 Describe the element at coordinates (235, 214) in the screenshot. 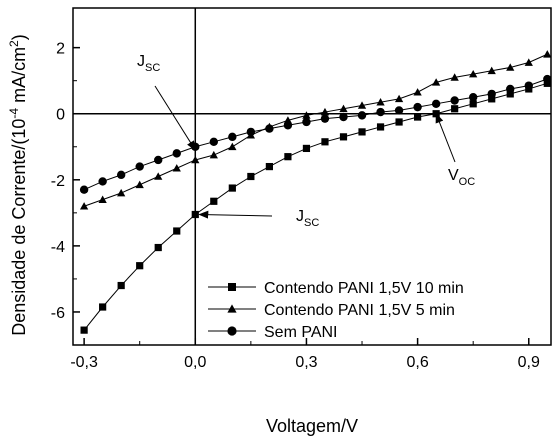

I see `jsc-bottom-arrow` at that location.